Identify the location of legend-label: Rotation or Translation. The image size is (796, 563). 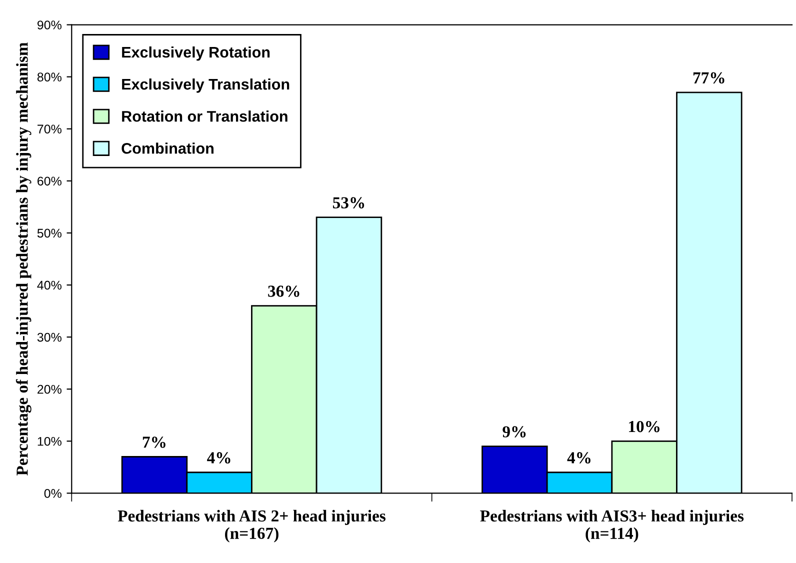
(205, 116).